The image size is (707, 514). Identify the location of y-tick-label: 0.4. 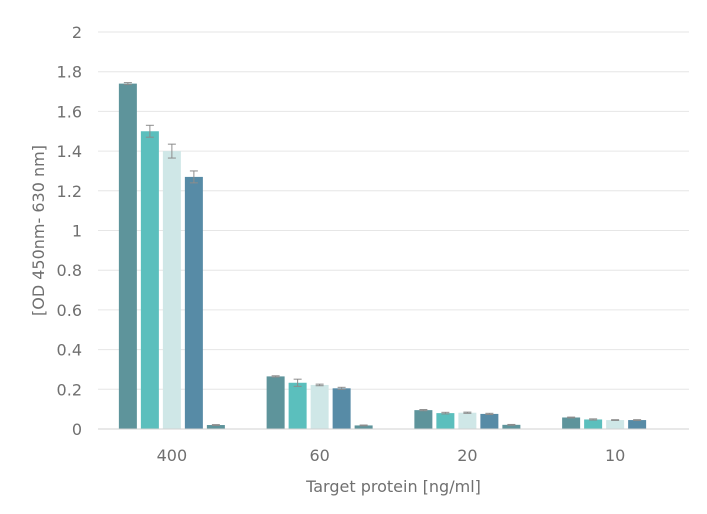
(69, 350).